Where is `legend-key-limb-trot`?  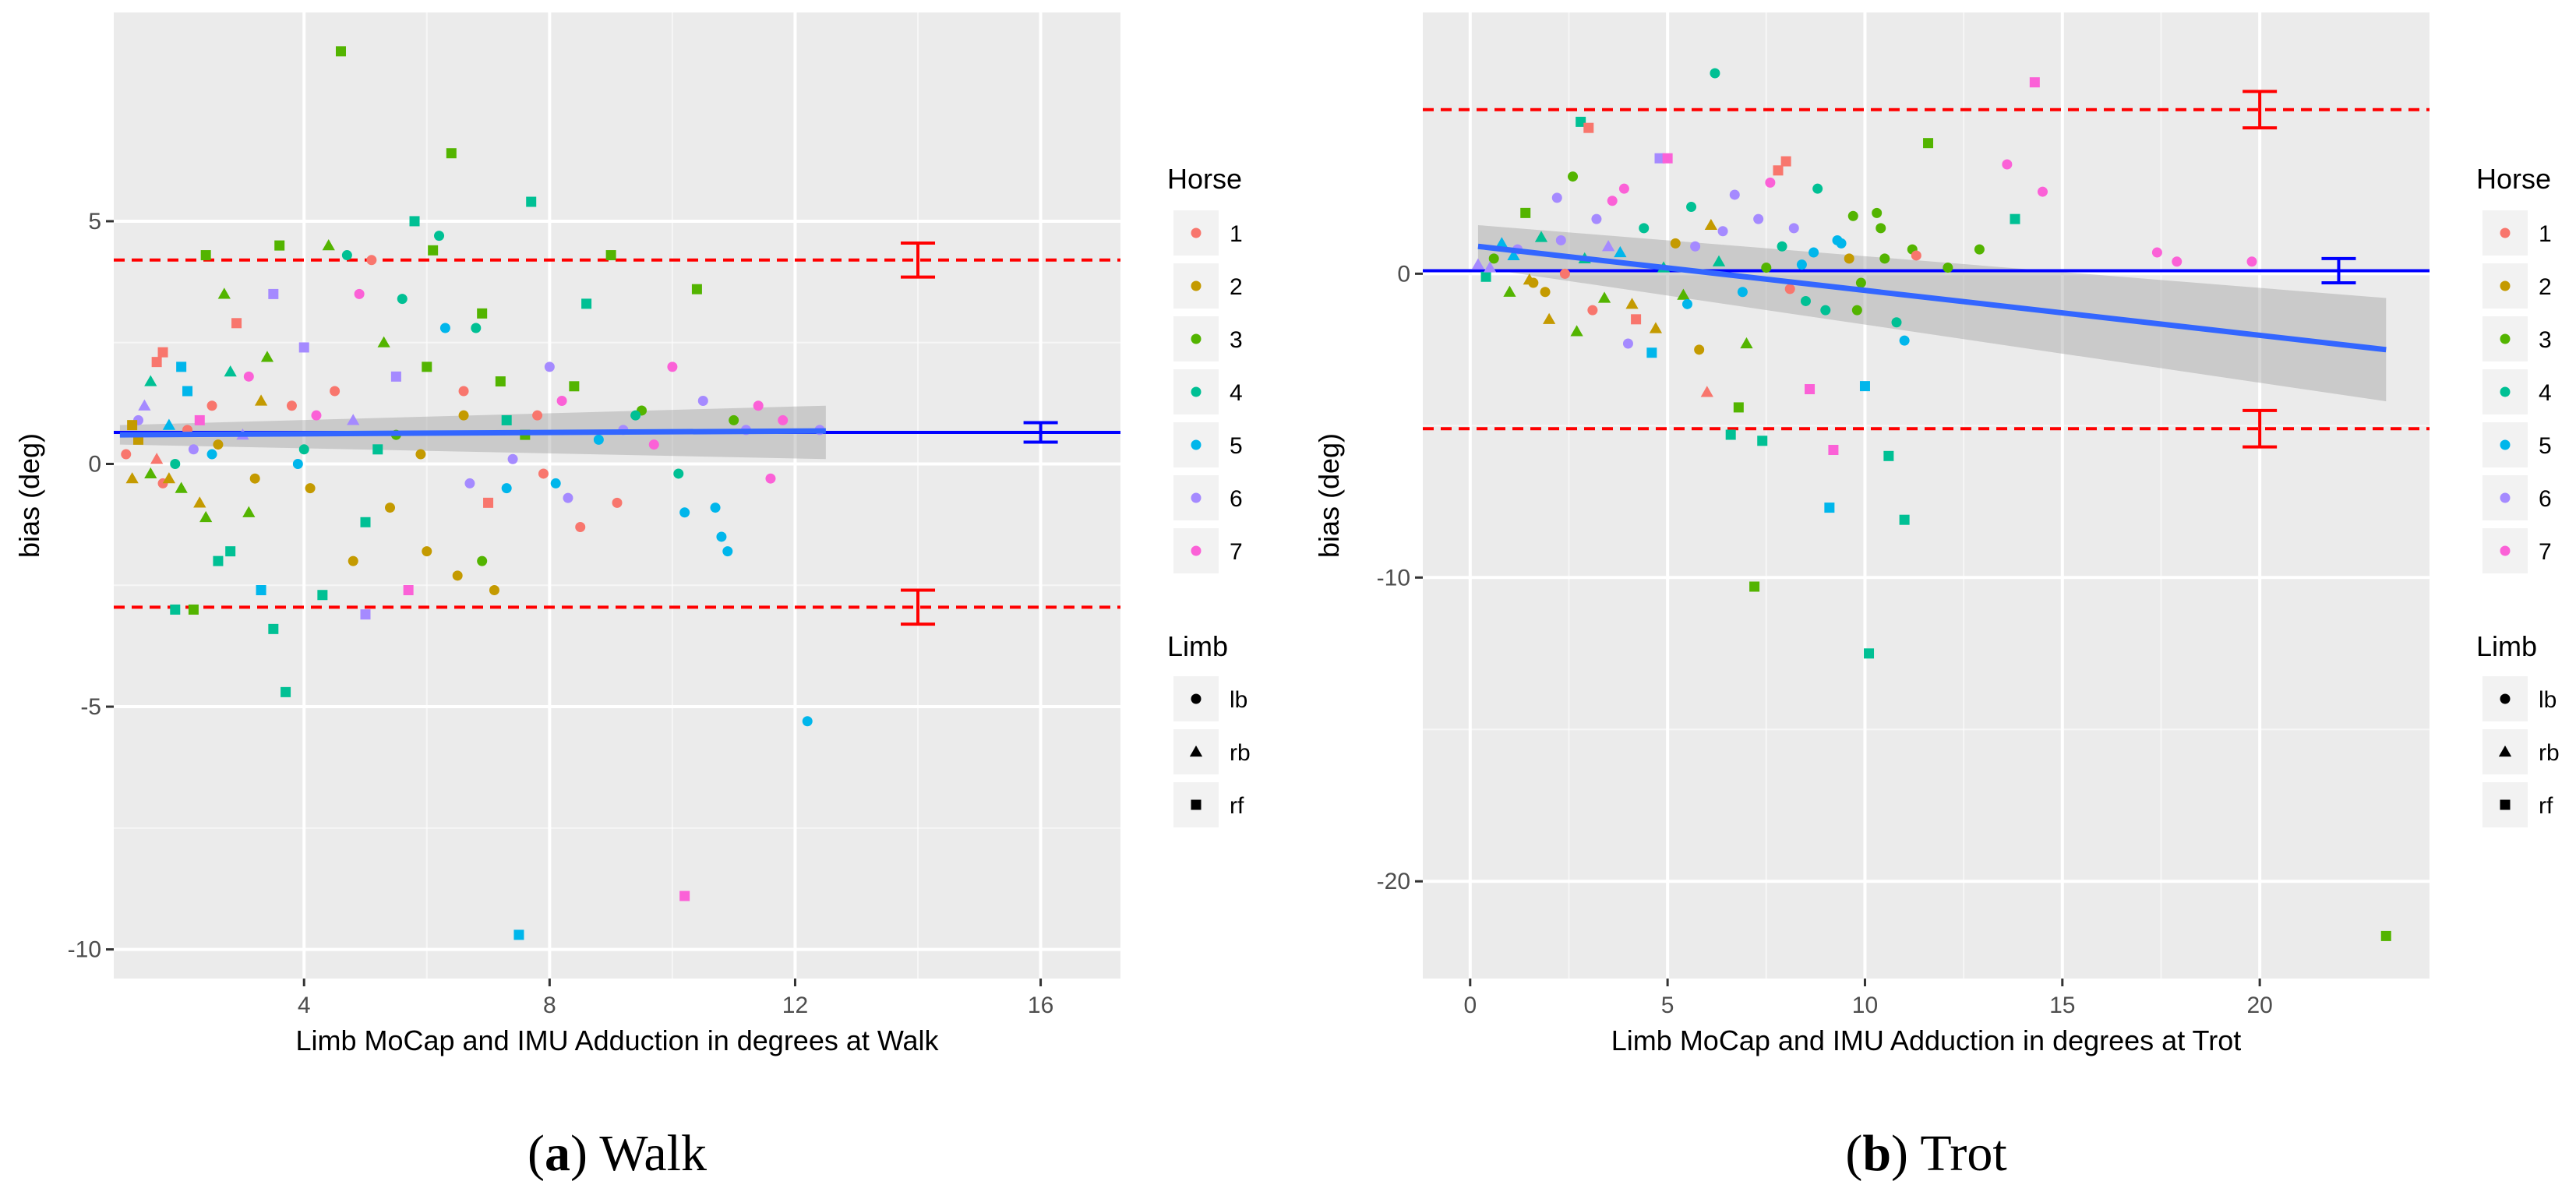
legend-key-limb-trot is located at coordinates (2505, 804).